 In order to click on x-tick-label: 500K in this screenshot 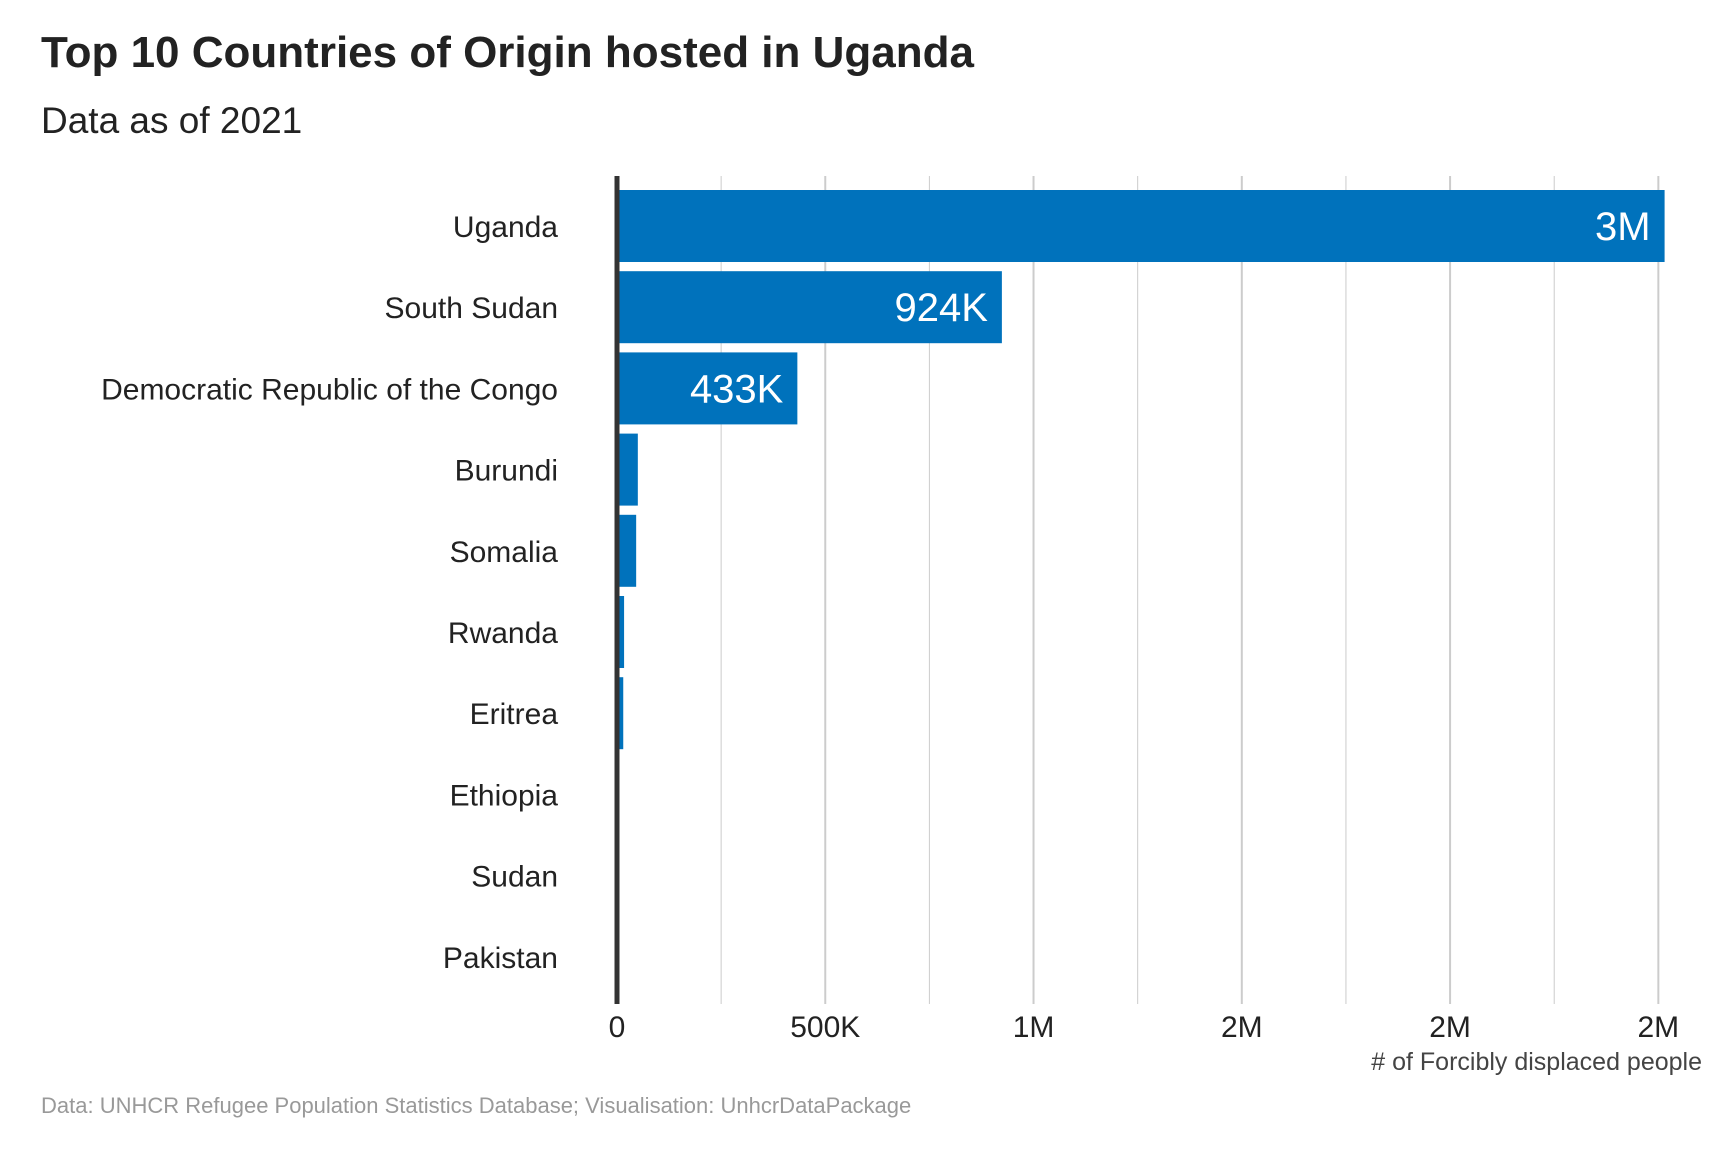, I will do `click(825, 1027)`.